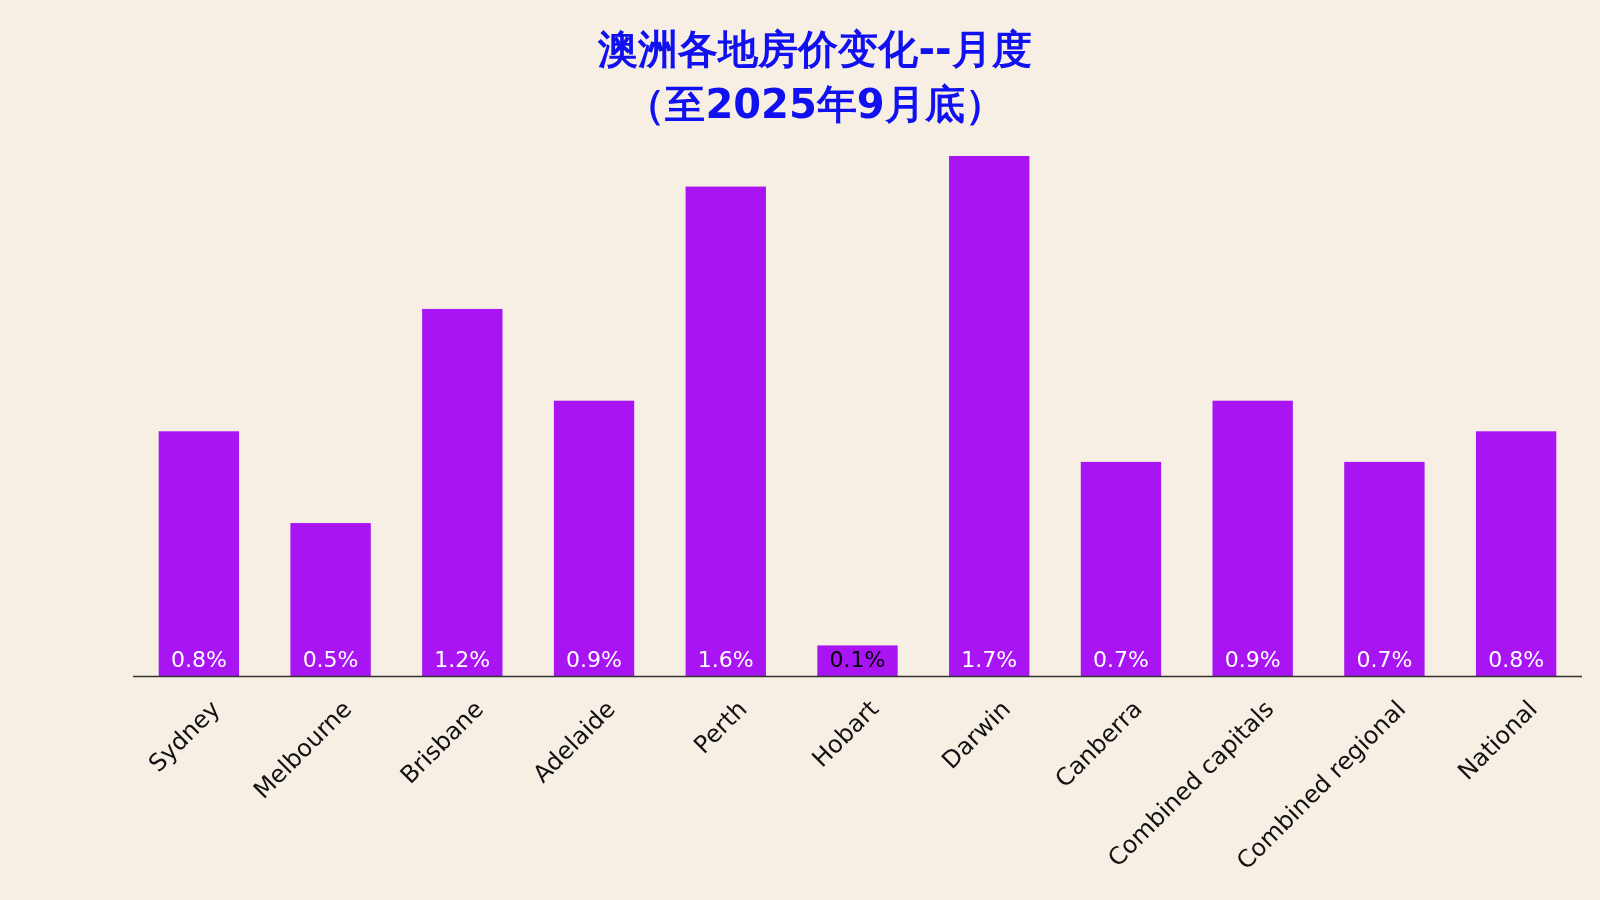  I want to click on chart-subtitle: （至2025年9月底）, so click(815, 104).